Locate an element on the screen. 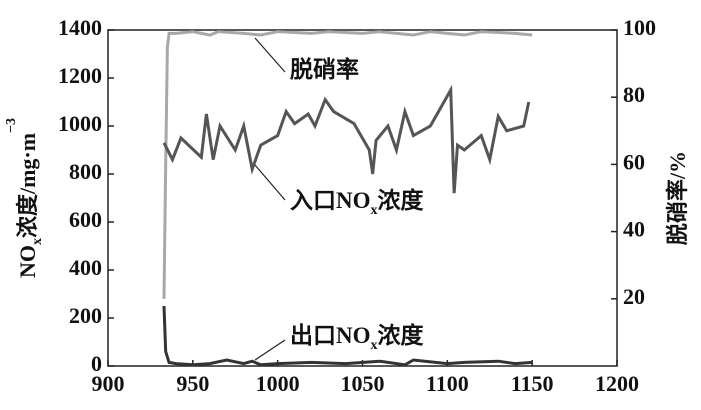 The height and width of the screenshot is (410, 701). annotation-part: 脱硝率 is located at coordinates (324, 69).